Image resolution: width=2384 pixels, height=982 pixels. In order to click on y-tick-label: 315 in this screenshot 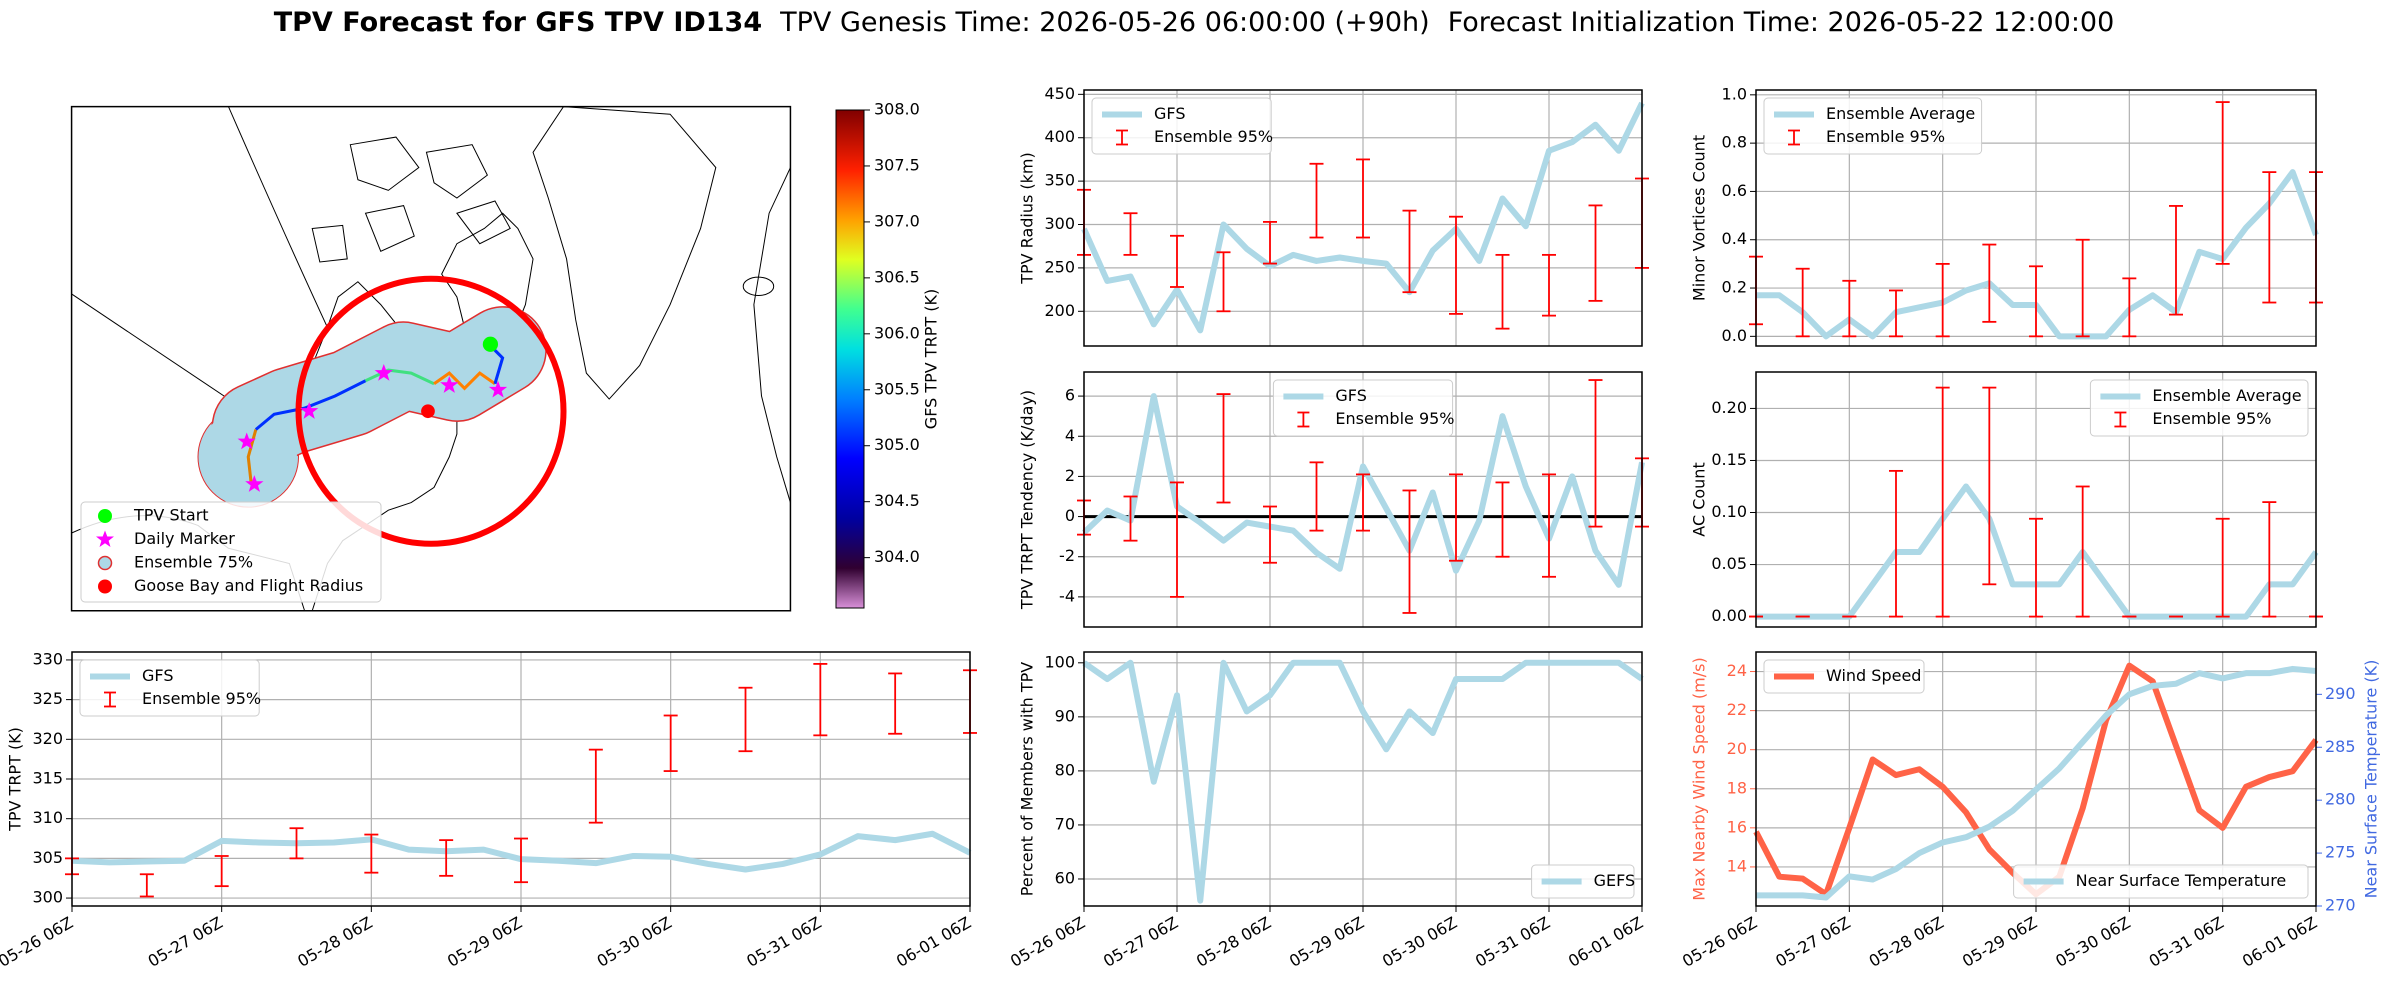, I will do `click(47, 778)`.